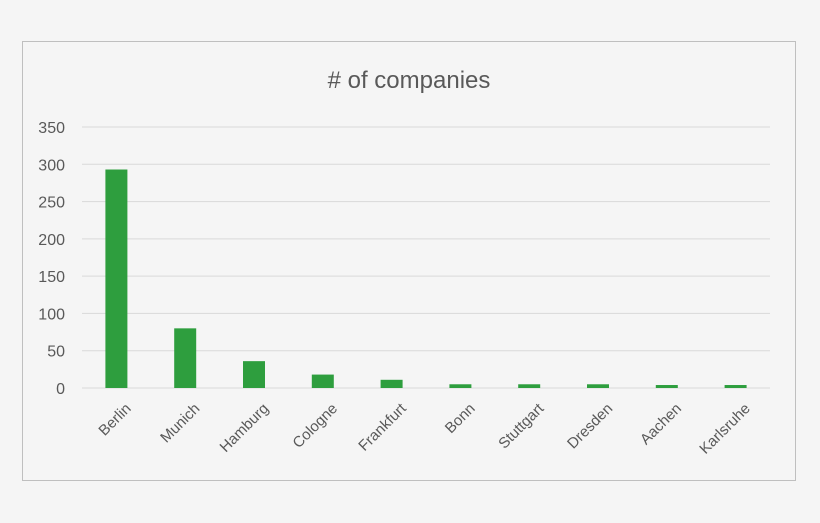  What do you see at coordinates (51, 128) in the screenshot?
I see `y-tick-label: 350` at bounding box center [51, 128].